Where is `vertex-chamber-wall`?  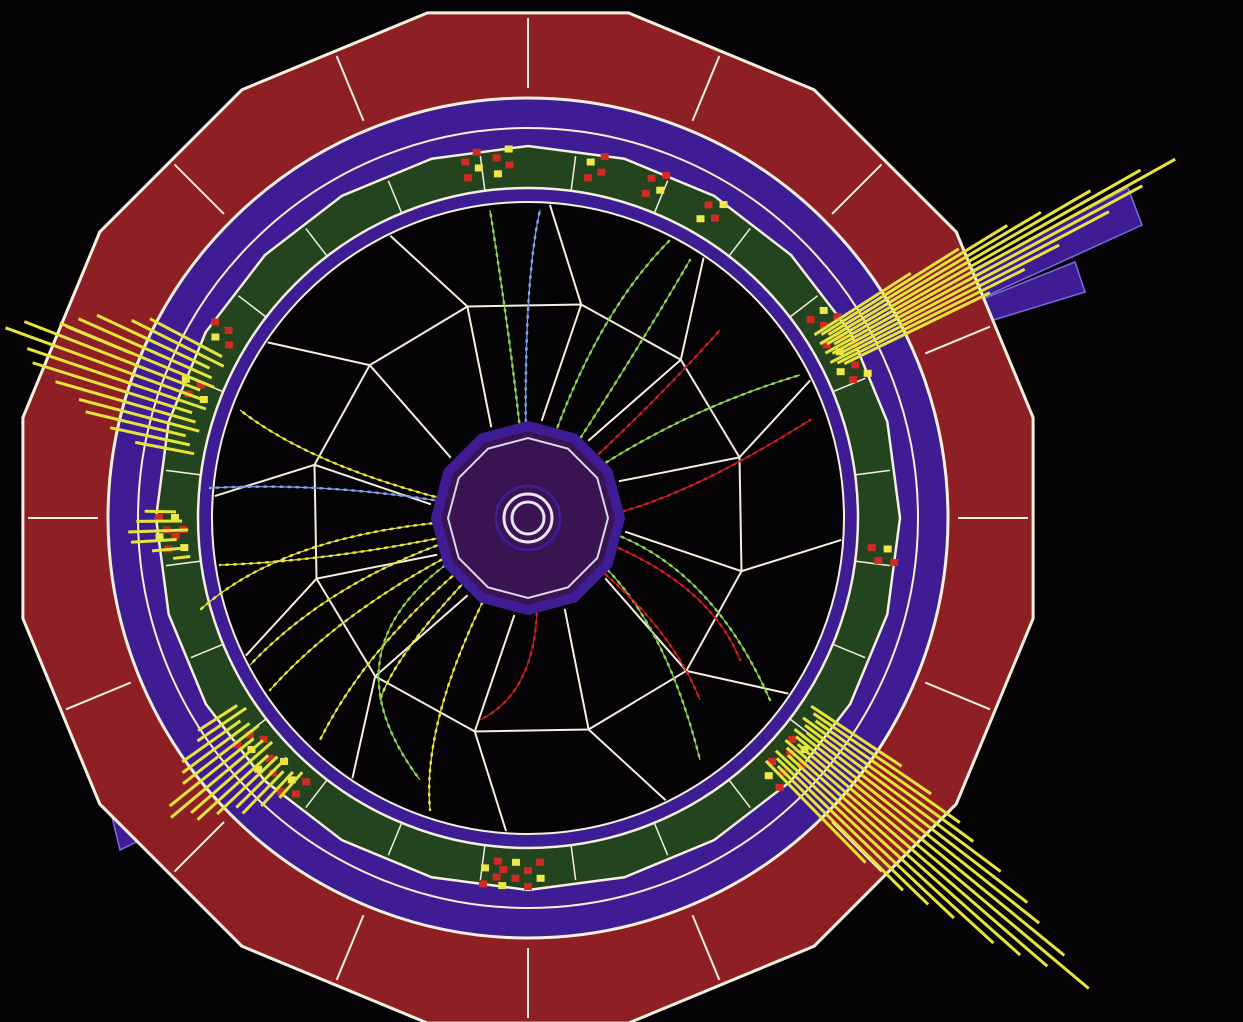 vertex-chamber-wall is located at coordinates (528, 518).